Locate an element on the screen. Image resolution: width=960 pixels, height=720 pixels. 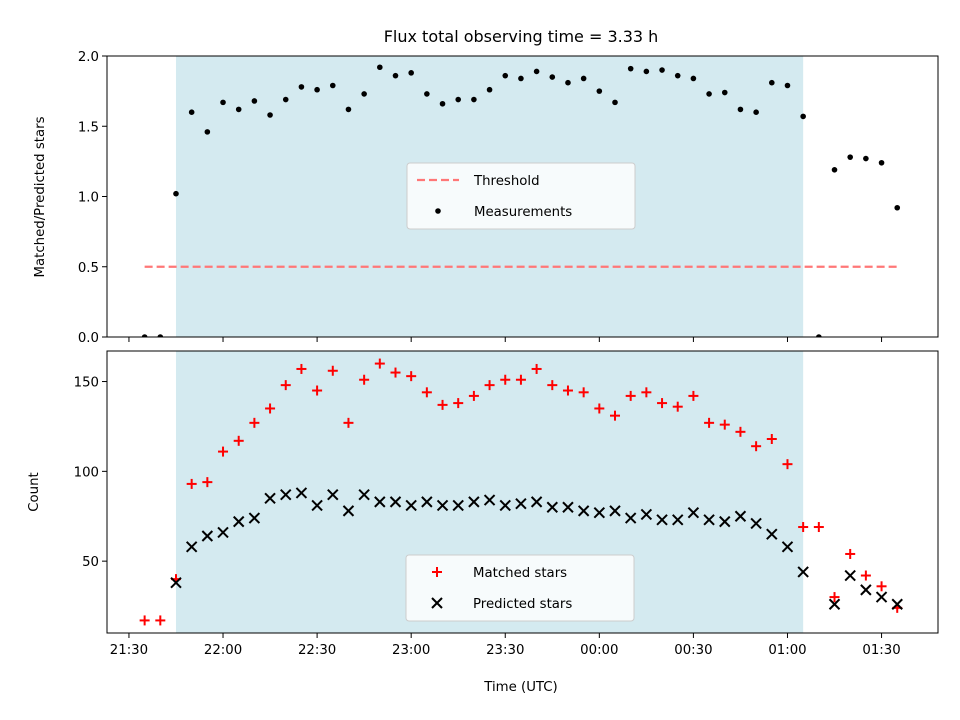
legend: Threshold Measurements is located at coordinates (521, 196).